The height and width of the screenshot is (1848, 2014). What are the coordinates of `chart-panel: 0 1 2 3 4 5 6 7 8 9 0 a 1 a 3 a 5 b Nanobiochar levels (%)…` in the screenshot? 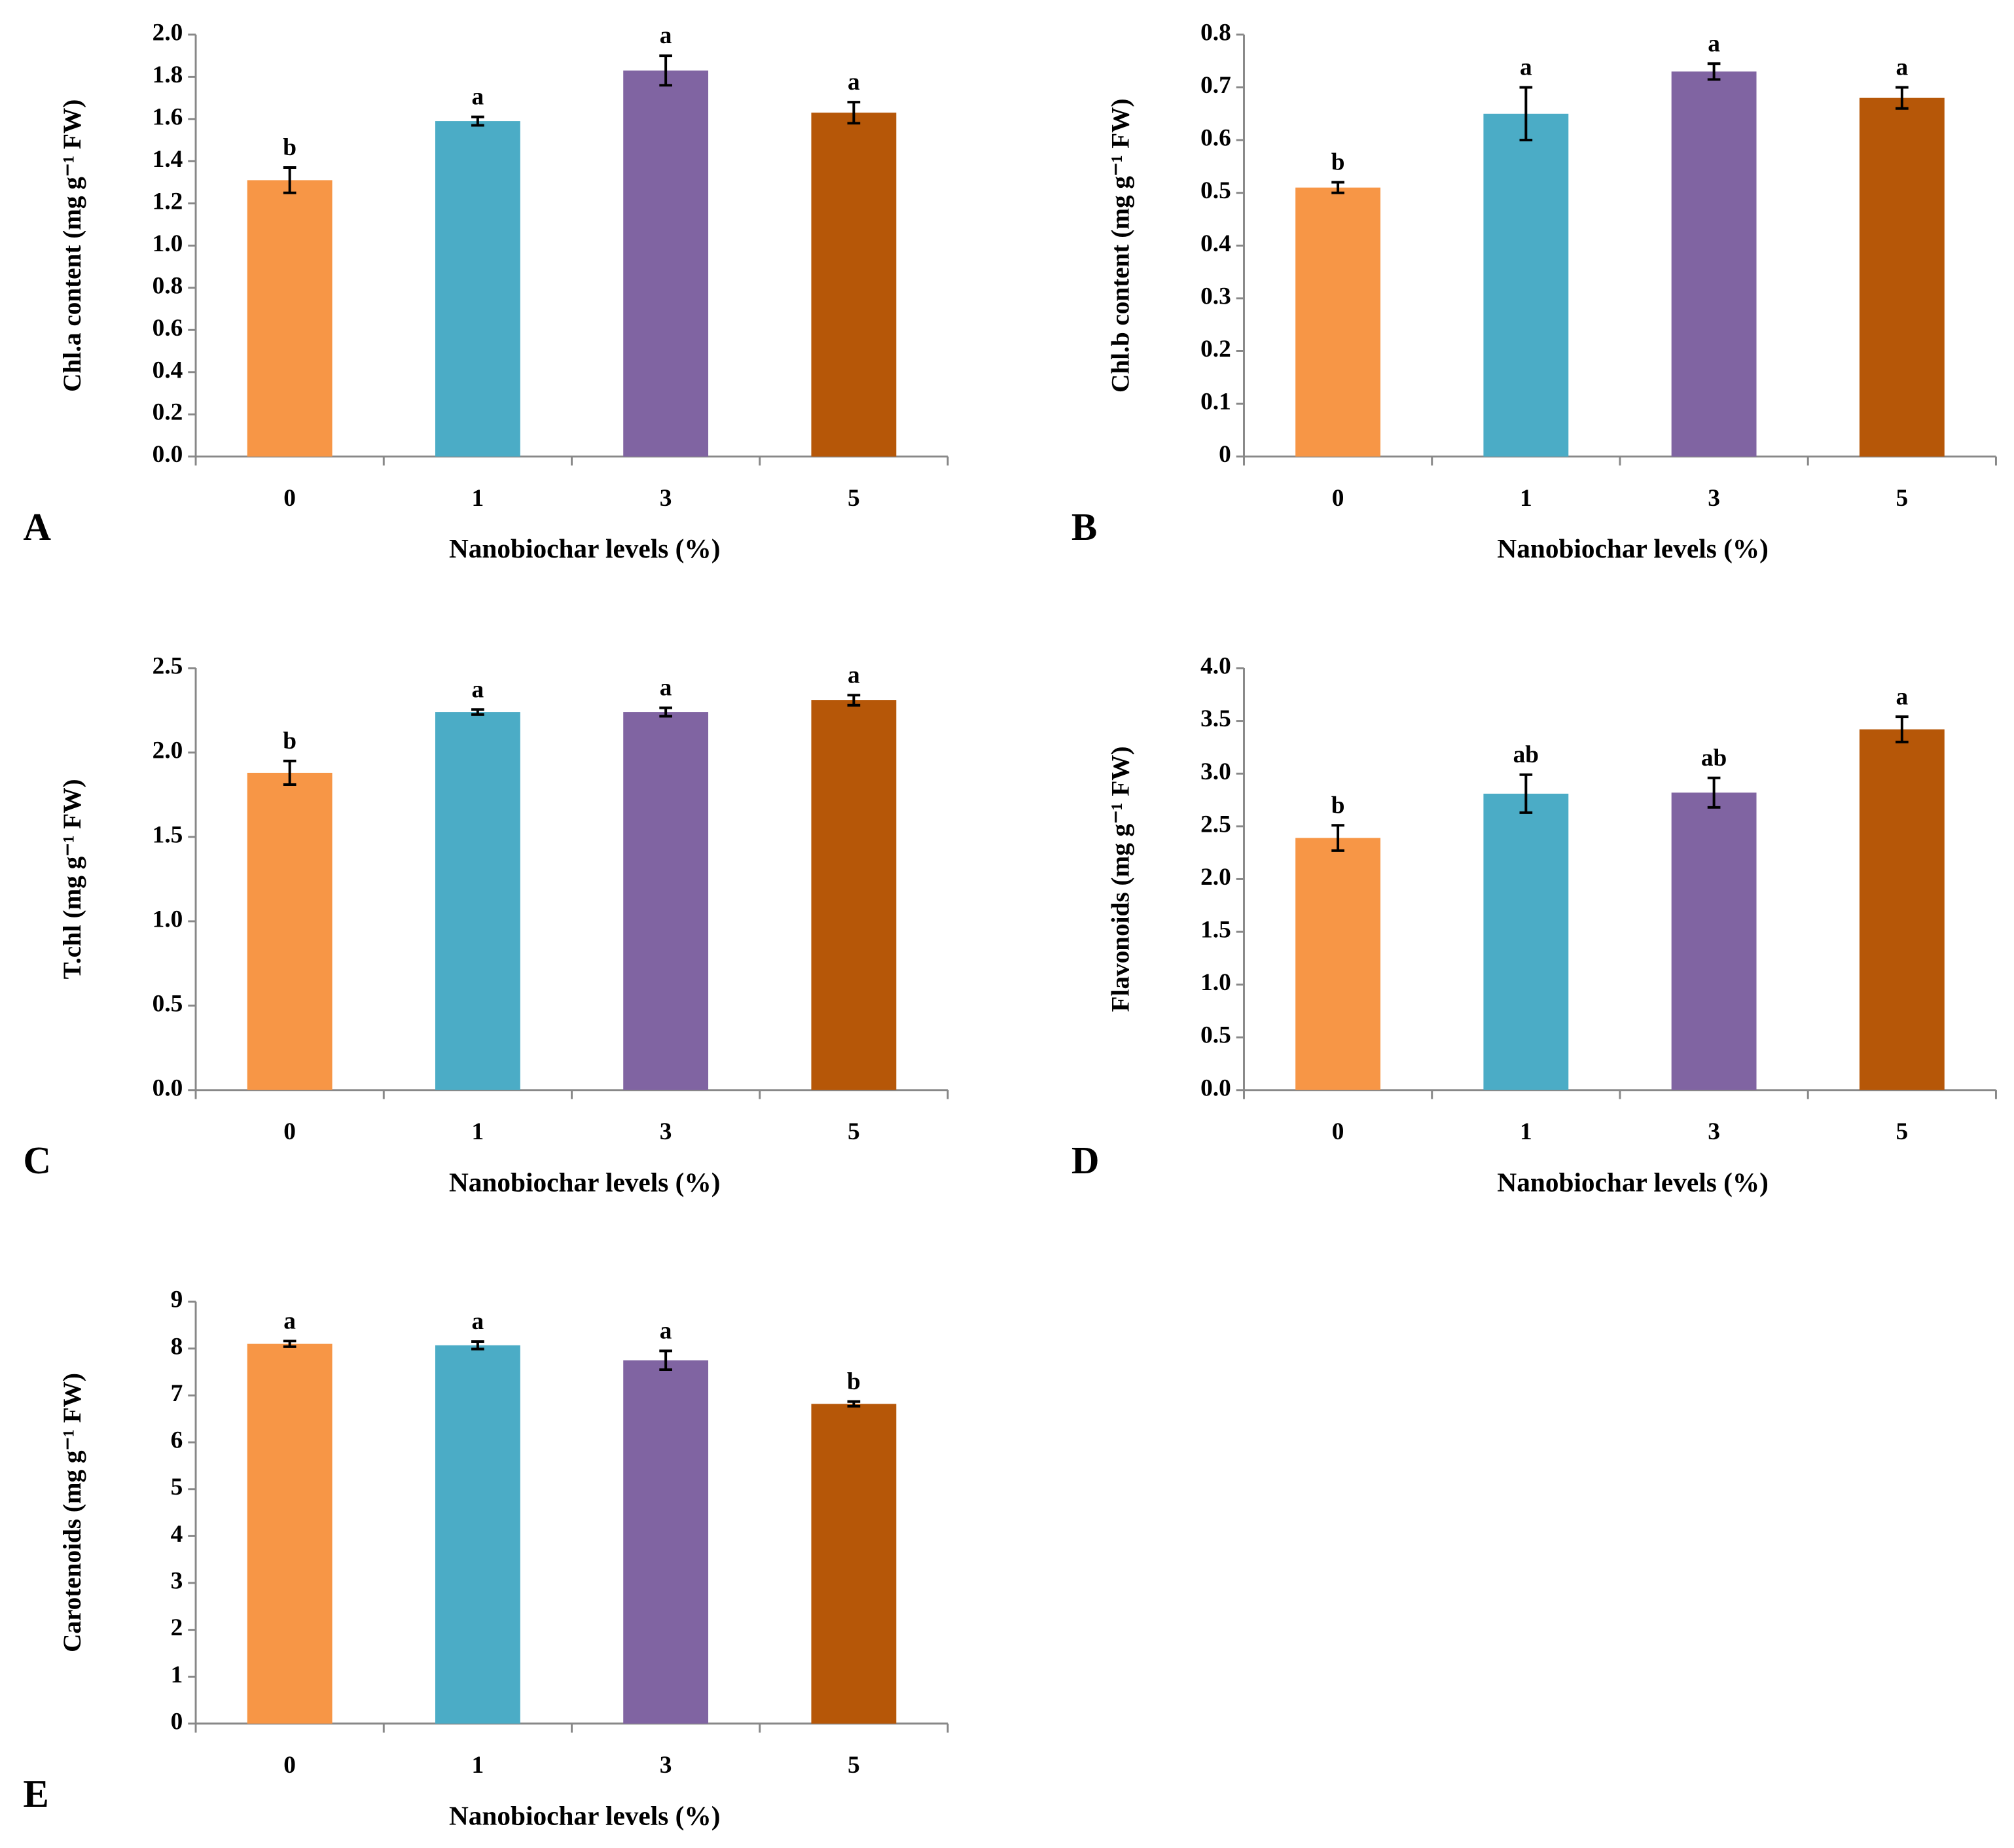 It's located at (486, 1559).